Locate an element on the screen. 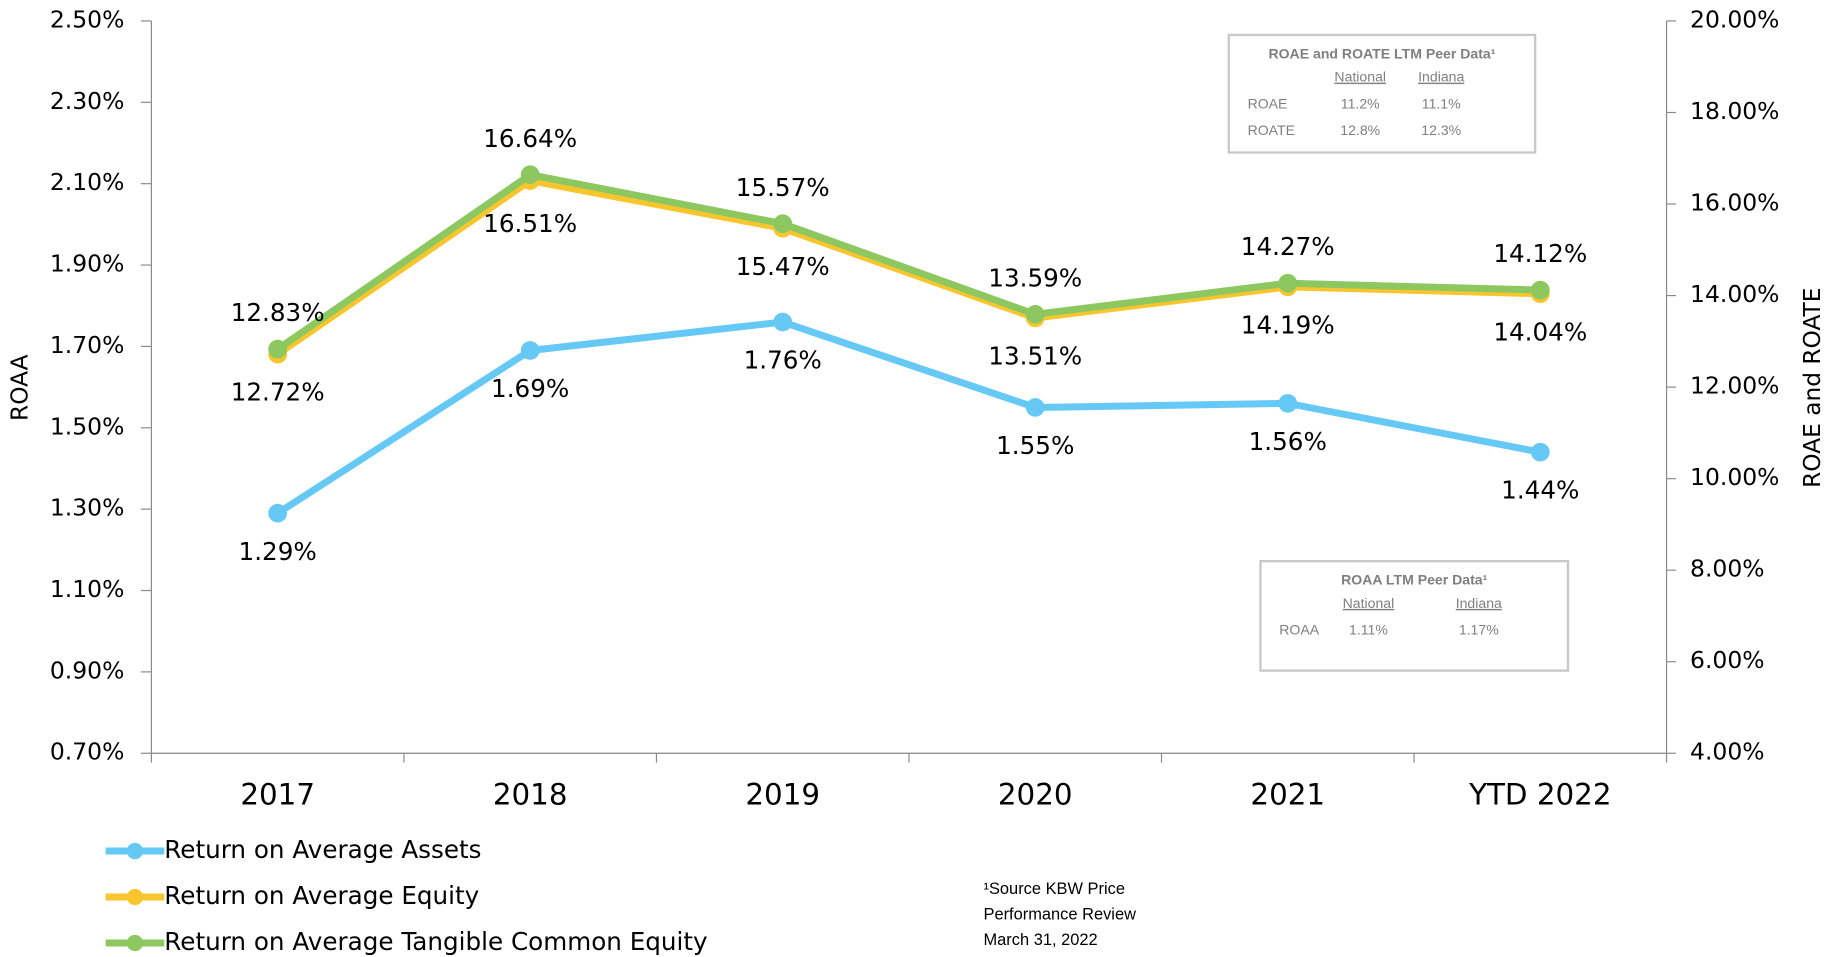 This screenshot has height=957, width=1825. y2-tick-label: 14.00% is located at coordinates (1734, 294).